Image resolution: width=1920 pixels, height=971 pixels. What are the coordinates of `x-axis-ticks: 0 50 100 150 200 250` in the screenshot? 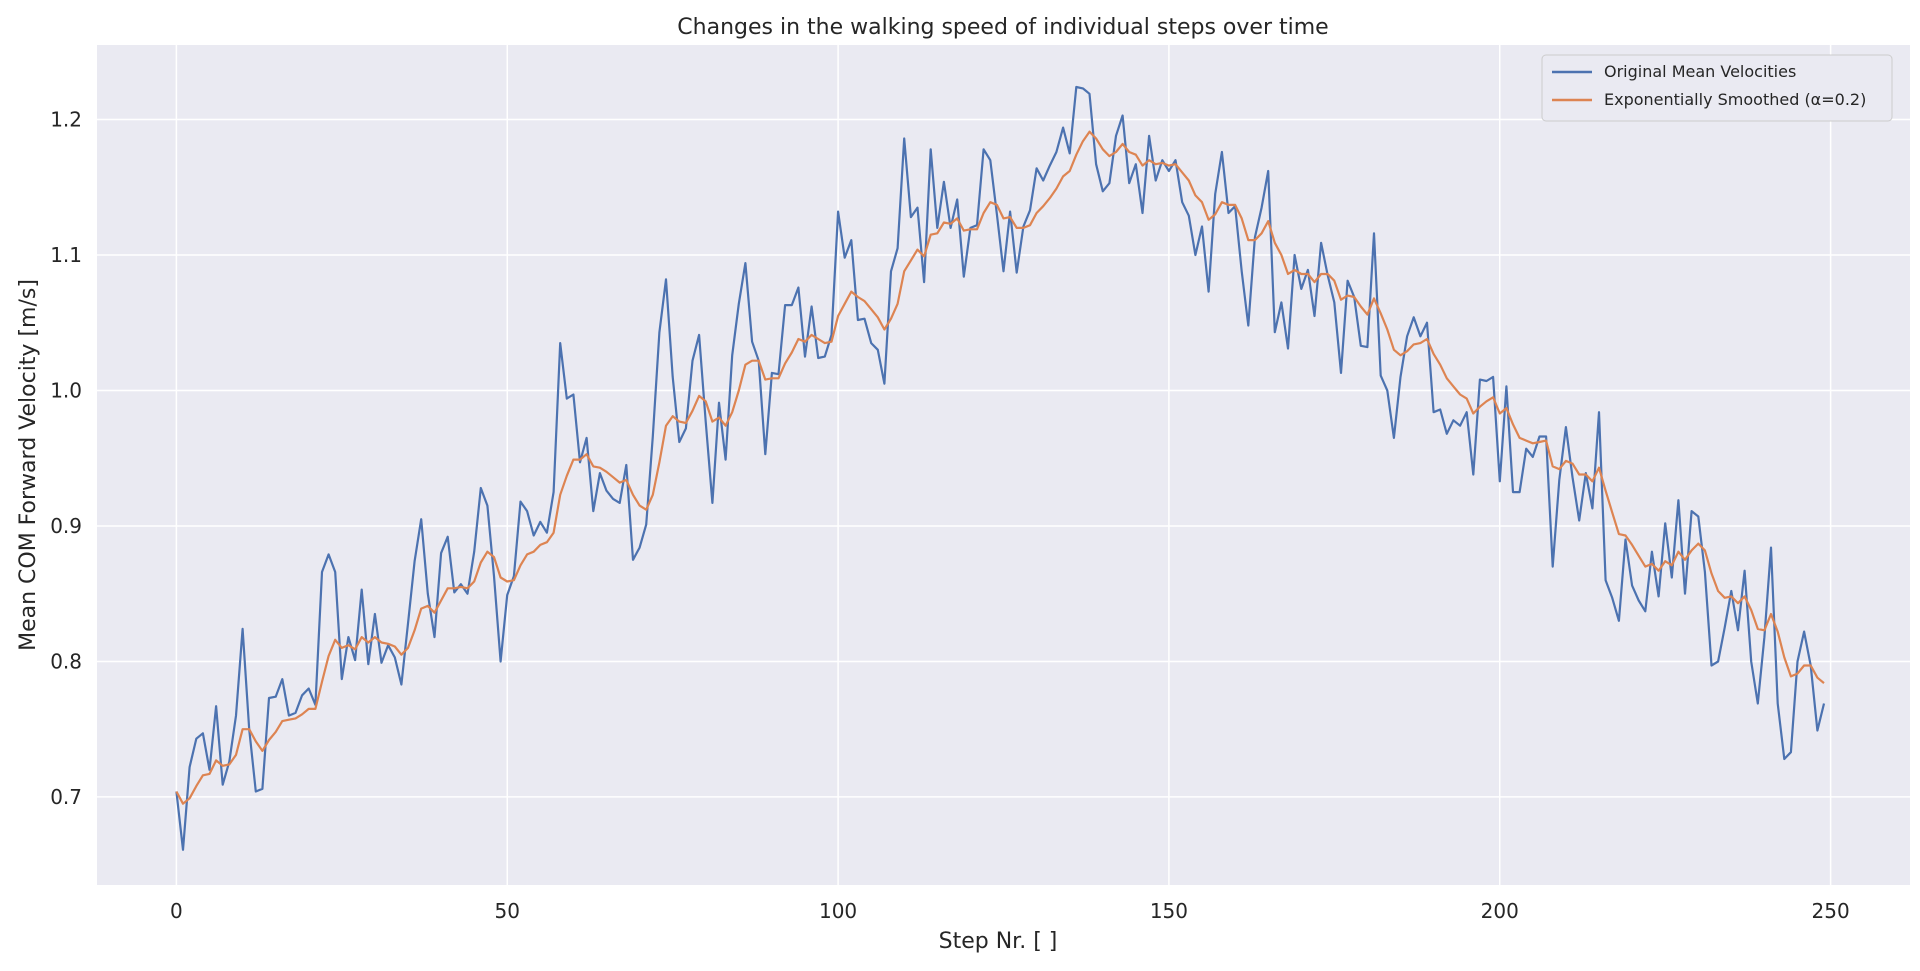 It's located at (1010, 911).